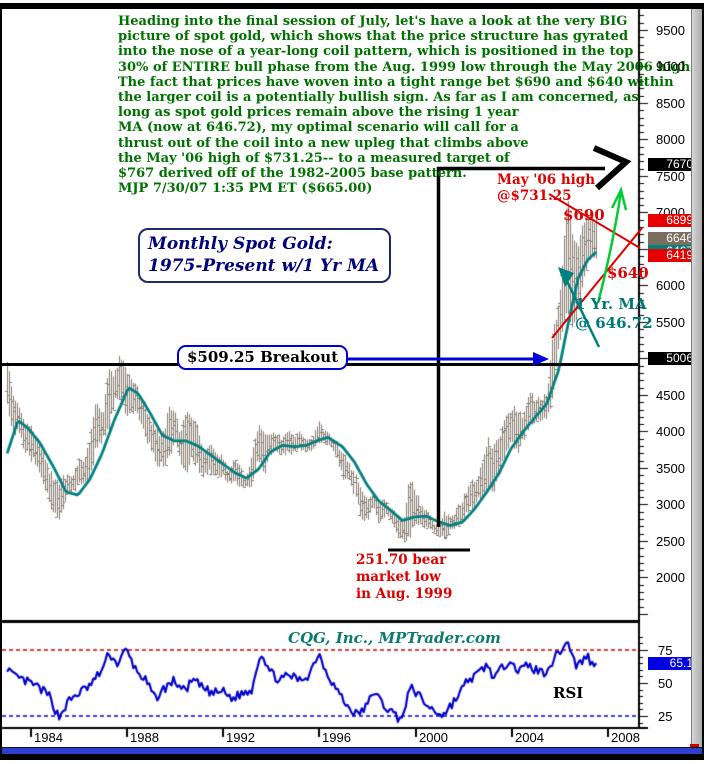 The width and height of the screenshot is (704, 764). I want to click on price-axis-label: 5500, so click(670, 322).